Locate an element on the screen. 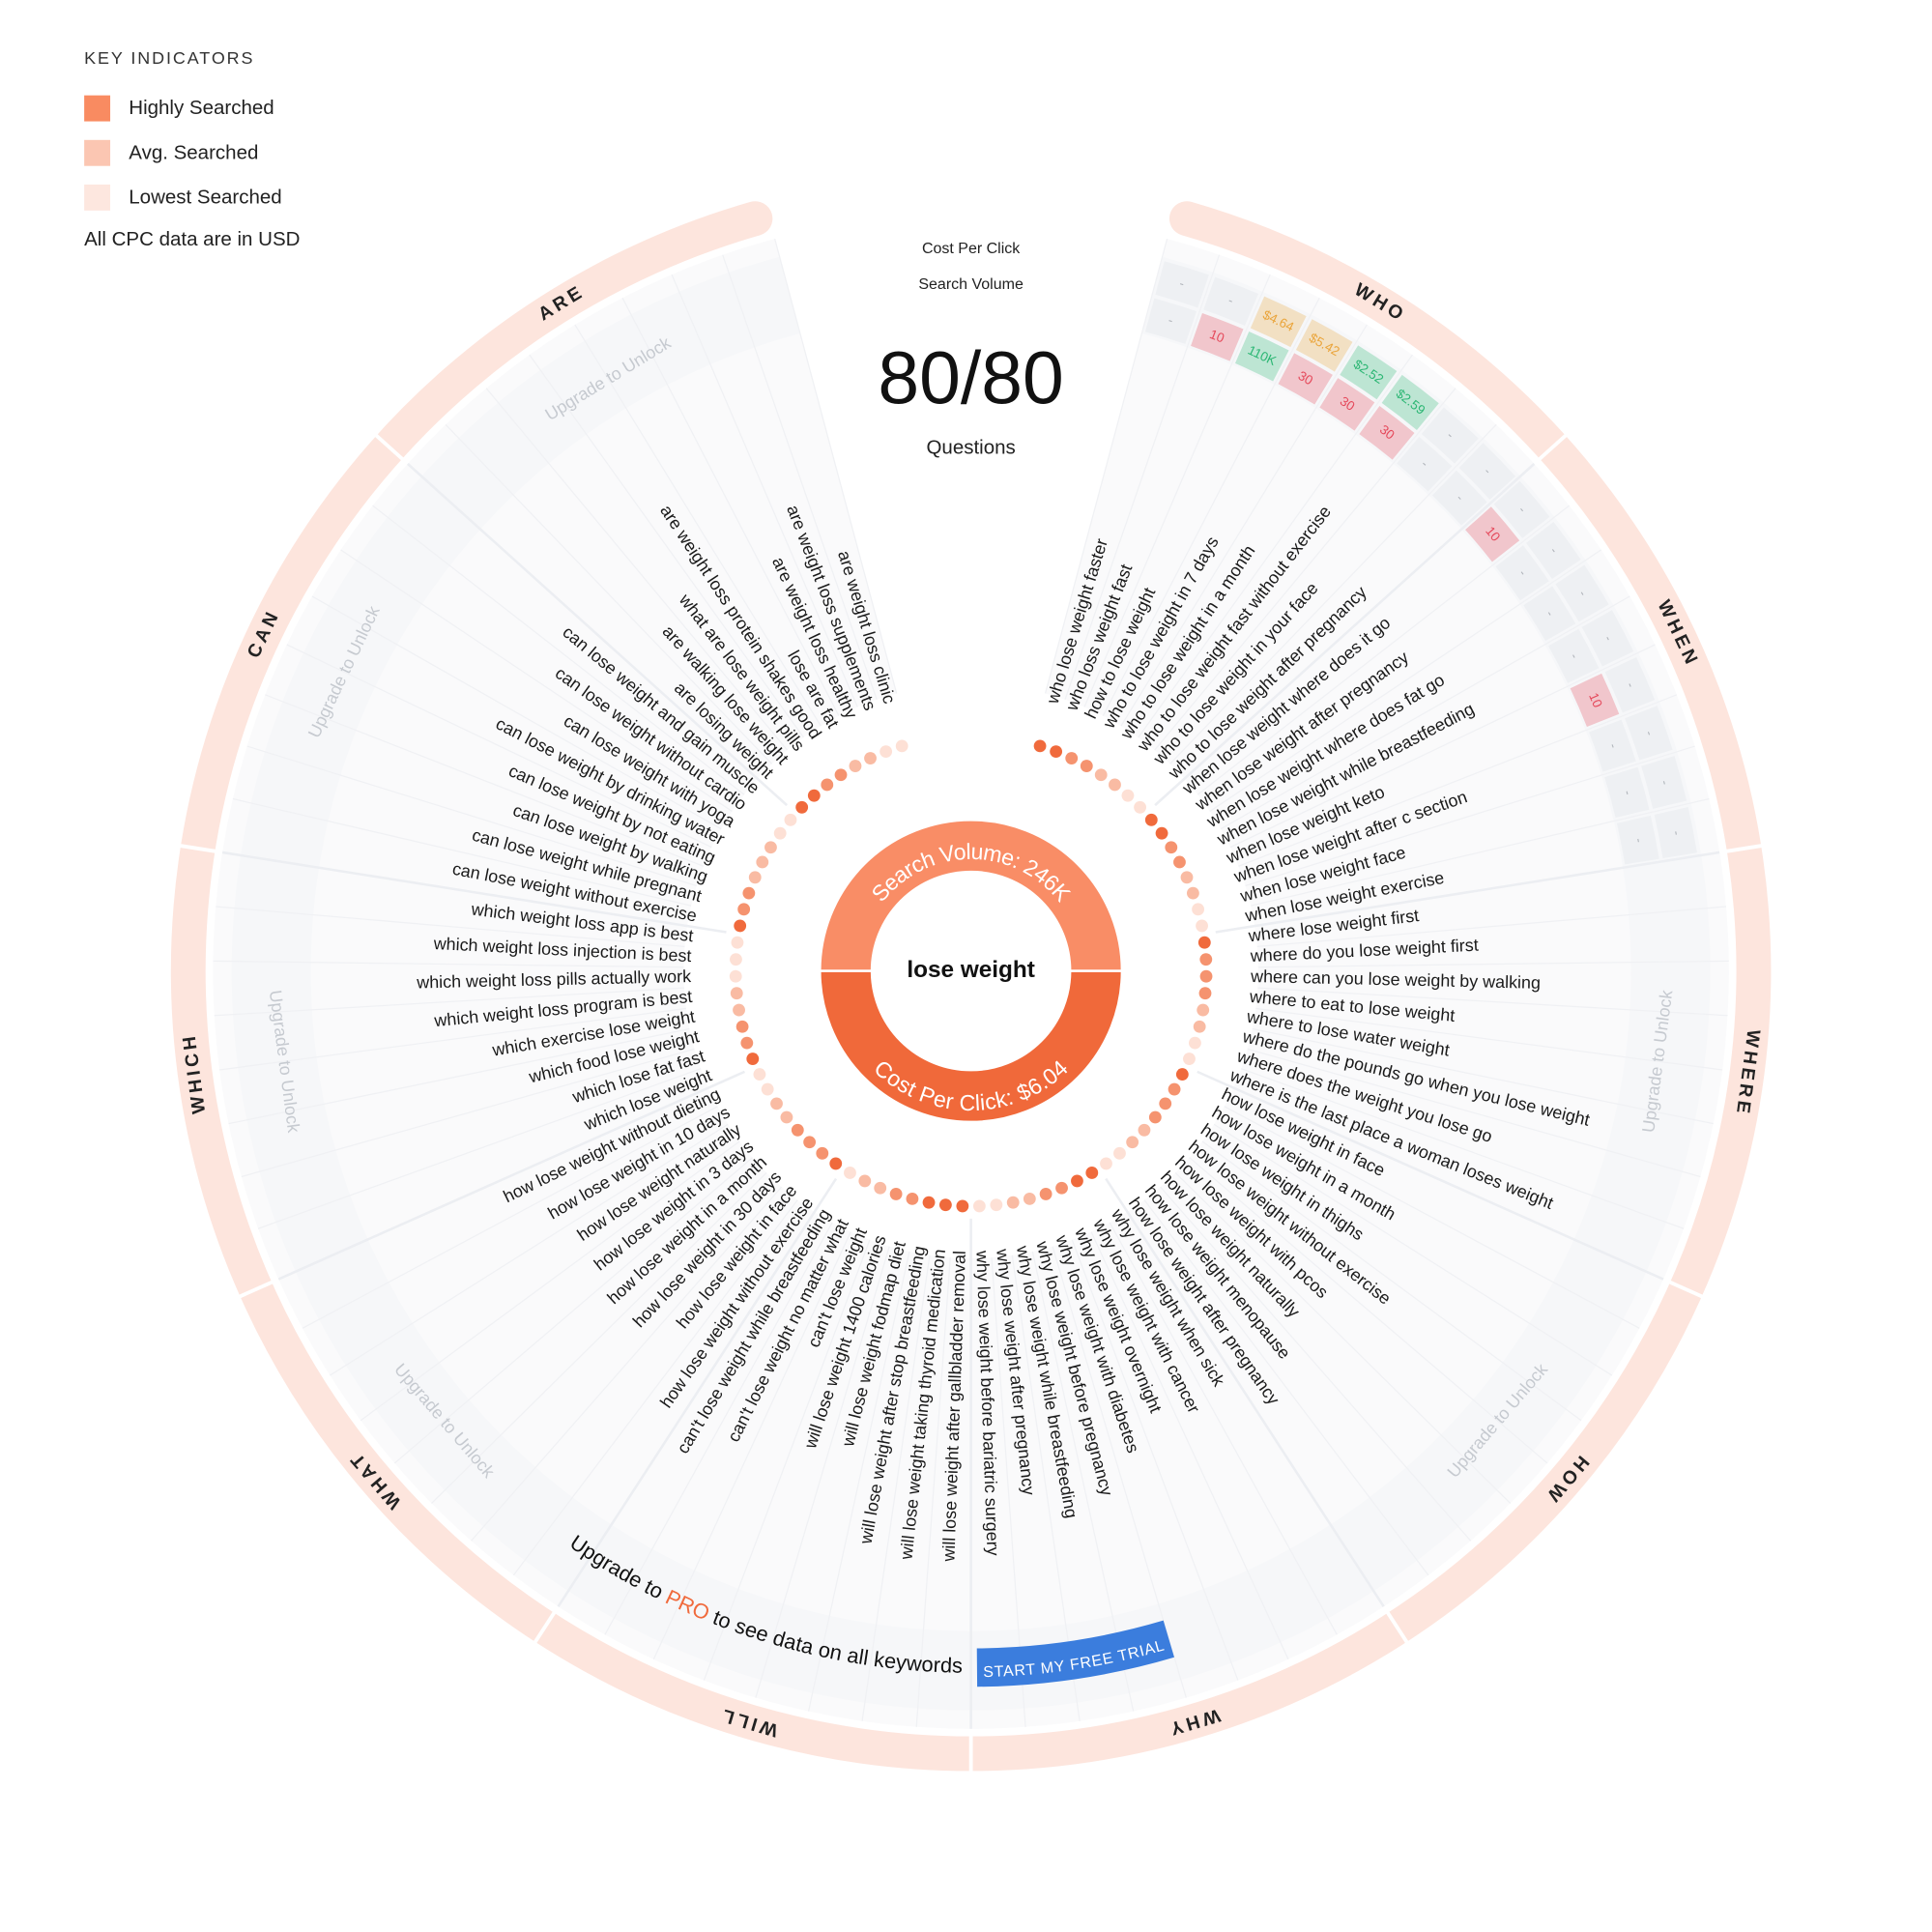 This screenshot has width=1932, height=1932. legend-label: Lowest Searched is located at coordinates (205, 197).